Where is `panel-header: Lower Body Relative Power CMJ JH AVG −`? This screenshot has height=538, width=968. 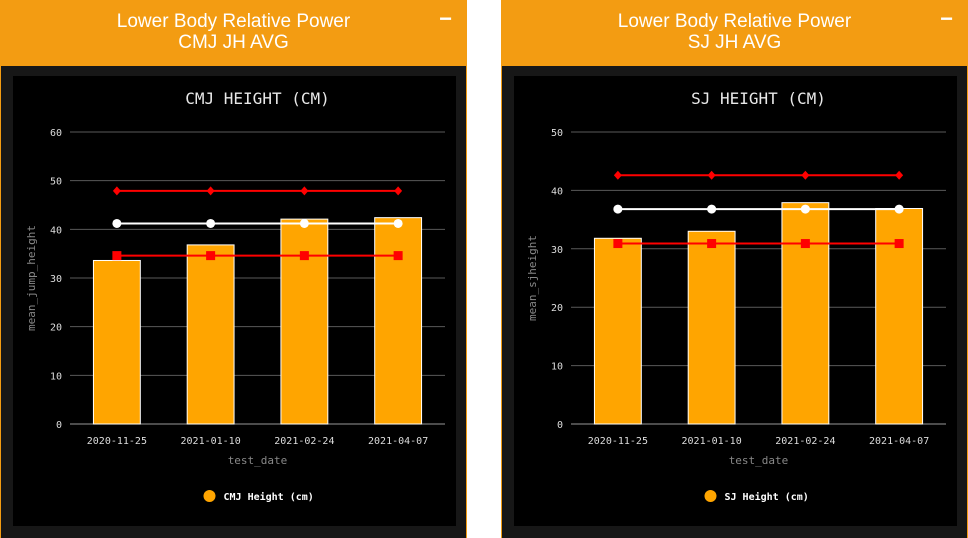 panel-header: Lower Body Relative Power CMJ JH AVG − is located at coordinates (233, 33).